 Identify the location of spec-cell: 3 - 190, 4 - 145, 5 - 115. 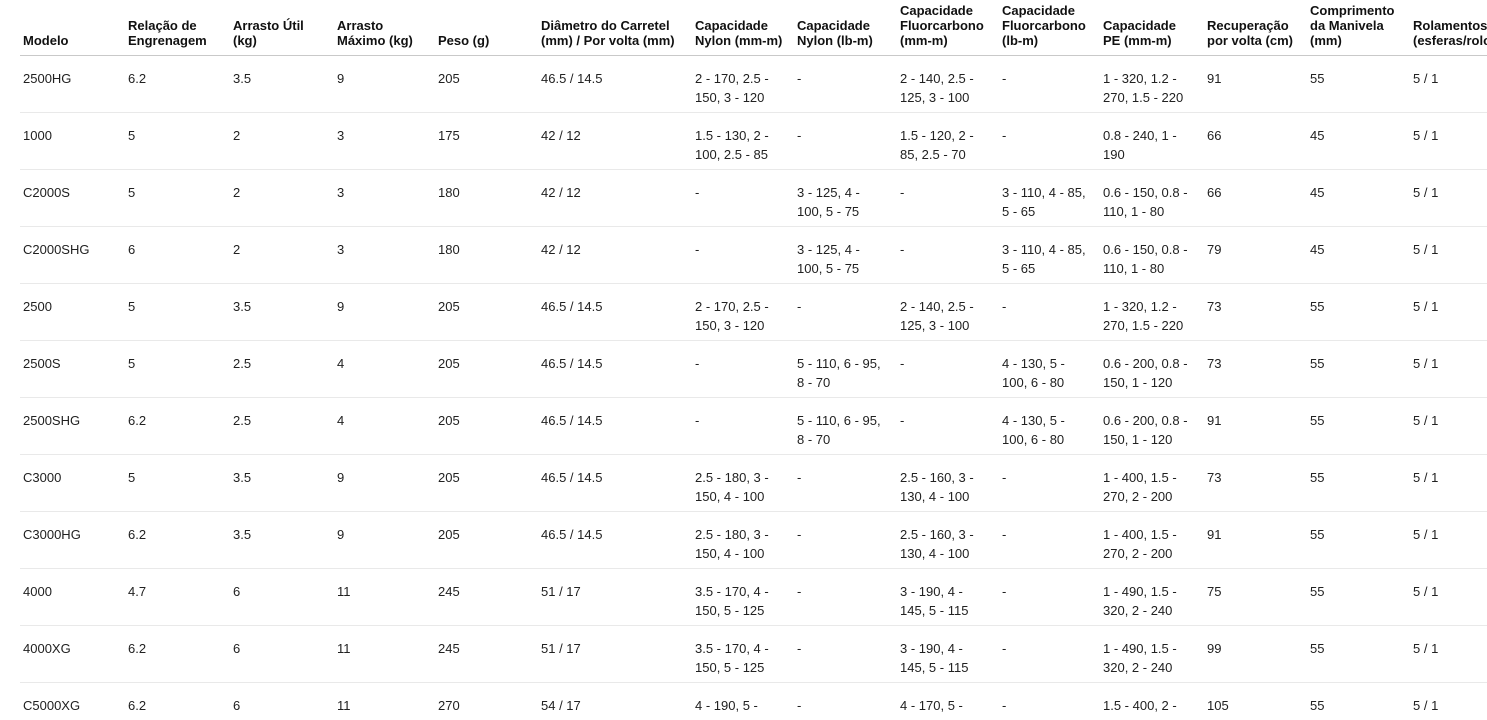
(948, 597).